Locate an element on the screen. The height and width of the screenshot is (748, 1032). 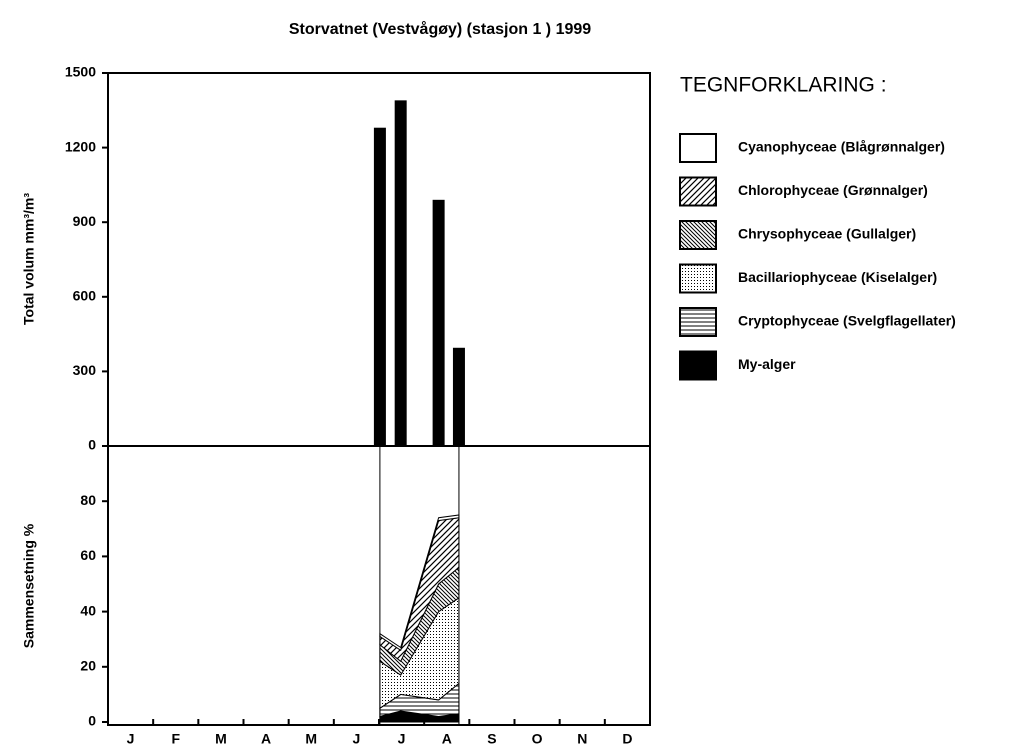
y-tick-label: 300 is located at coordinates (85, 370).